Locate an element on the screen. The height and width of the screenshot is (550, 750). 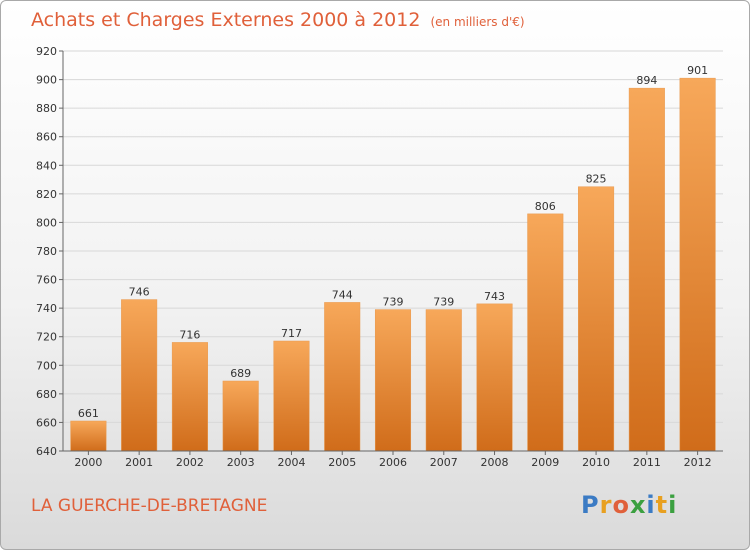
y-tick-label: 720 is located at coordinates (46, 337).